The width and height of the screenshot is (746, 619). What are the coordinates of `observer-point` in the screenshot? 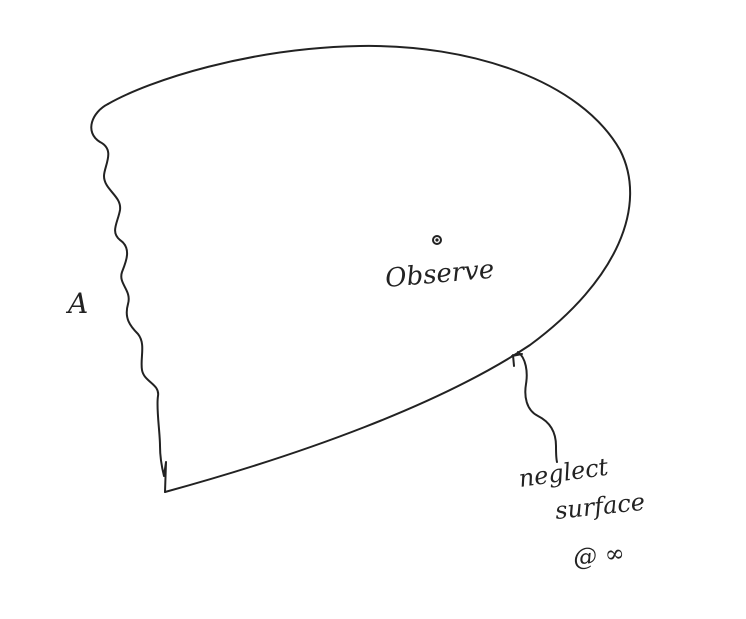 It's located at (437, 240).